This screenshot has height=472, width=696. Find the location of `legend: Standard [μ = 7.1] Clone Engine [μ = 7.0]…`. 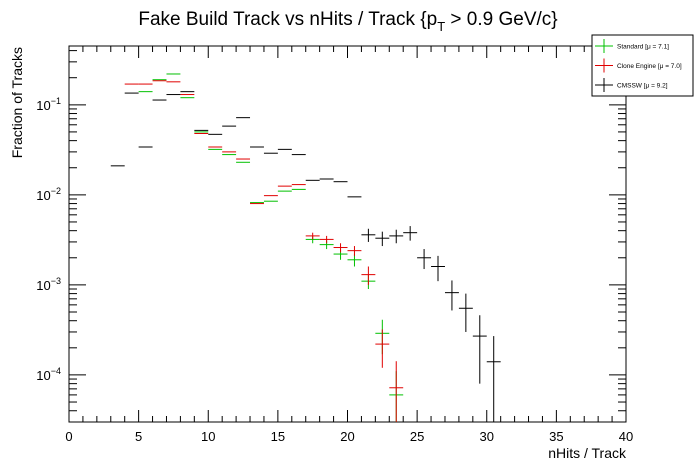

legend: Standard [μ = 7.1] Clone Engine [μ = 7.0]… is located at coordinates (642, 65).